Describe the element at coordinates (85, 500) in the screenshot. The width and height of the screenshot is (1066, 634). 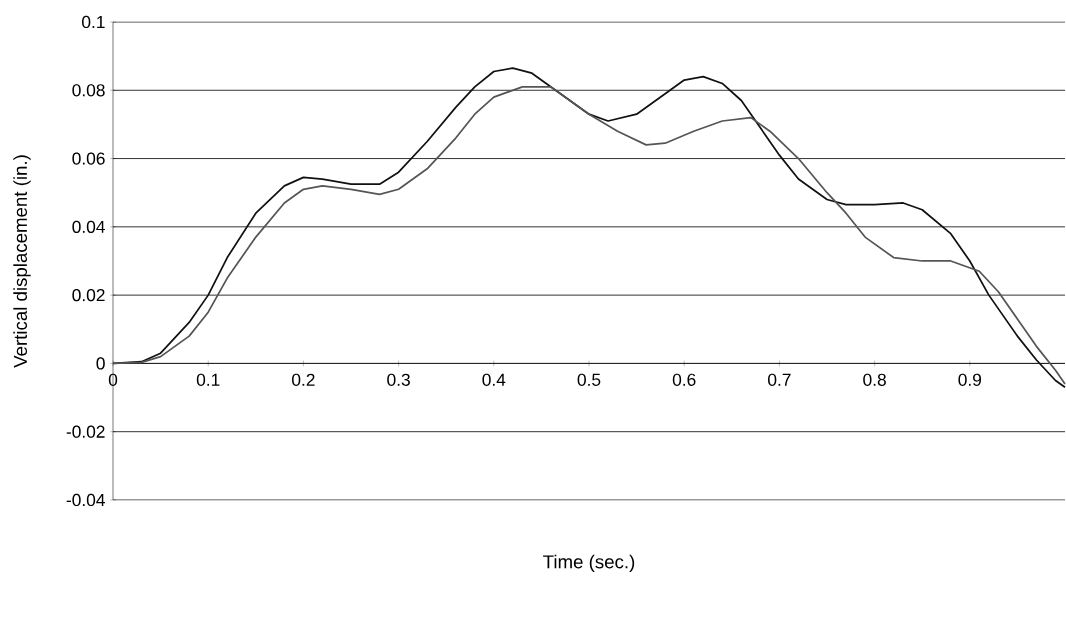
I see `y-tick-label: -0.04` at that location.